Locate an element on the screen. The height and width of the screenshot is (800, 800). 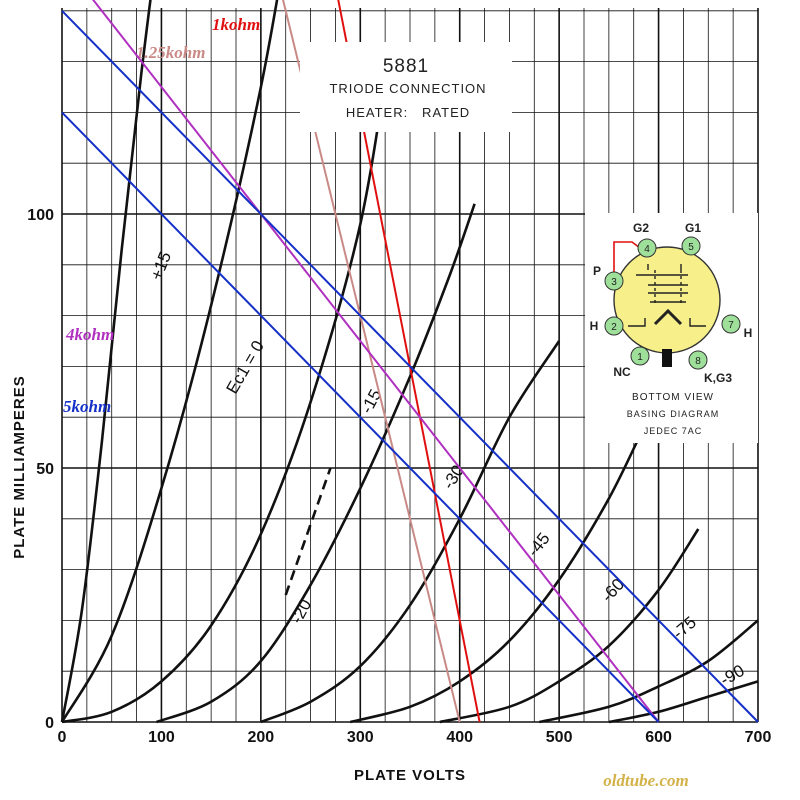
pin-1-icon is located at coordinates (640, 356).